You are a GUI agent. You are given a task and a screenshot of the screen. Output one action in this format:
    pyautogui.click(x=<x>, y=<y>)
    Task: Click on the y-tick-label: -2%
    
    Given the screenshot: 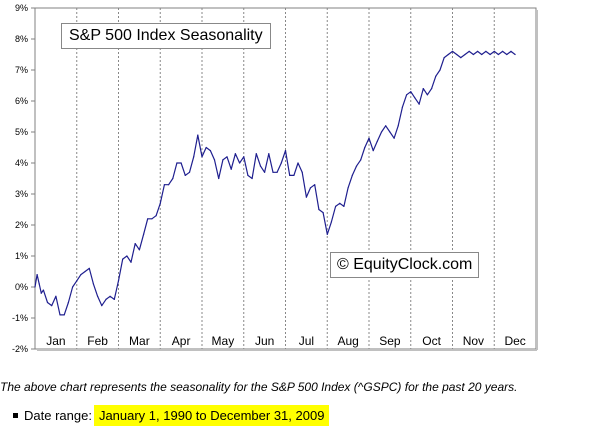 What is the action you would take?
    pyautogui.click(x=20, y=349)
    